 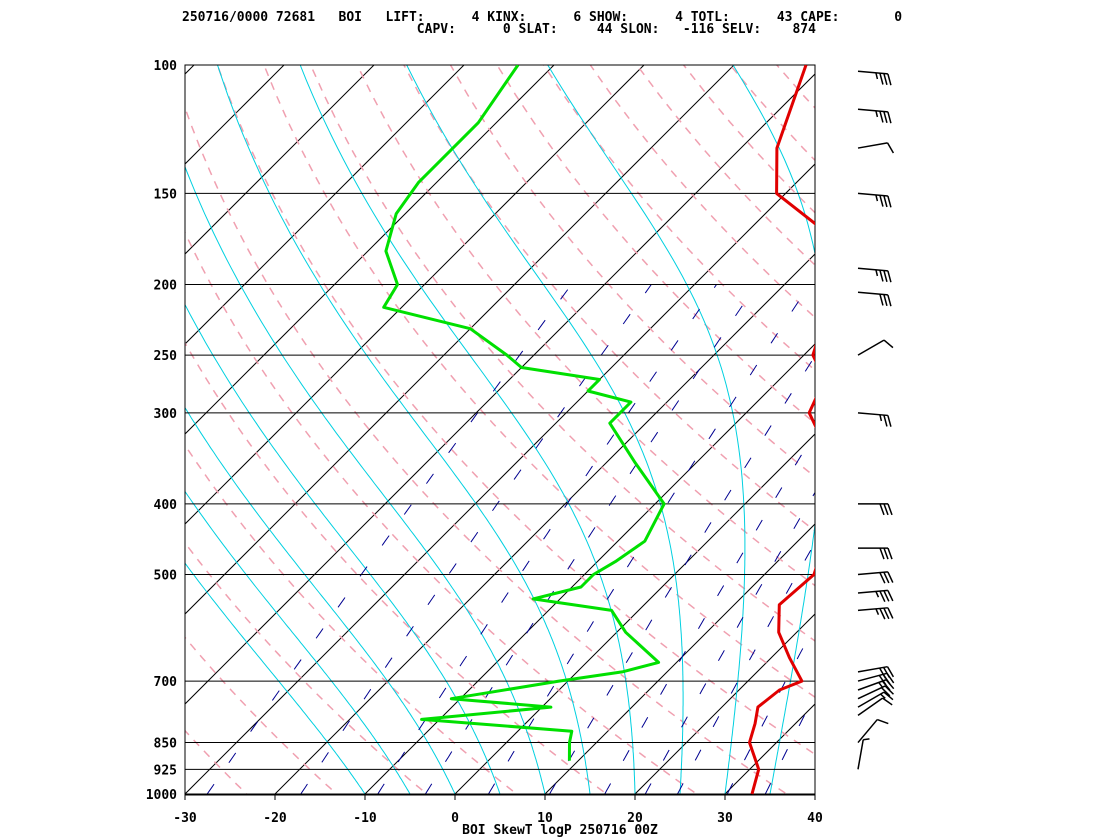 What do you see at coordinates (166, 285) in the screenshot?
I see `pressure-tick-label: 200` at bounding box center [166, 285].